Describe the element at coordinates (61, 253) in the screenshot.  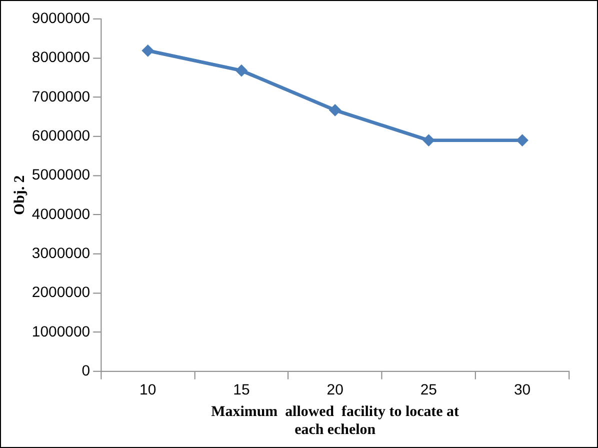
I see `y-tick-label: 3000000` at that location.